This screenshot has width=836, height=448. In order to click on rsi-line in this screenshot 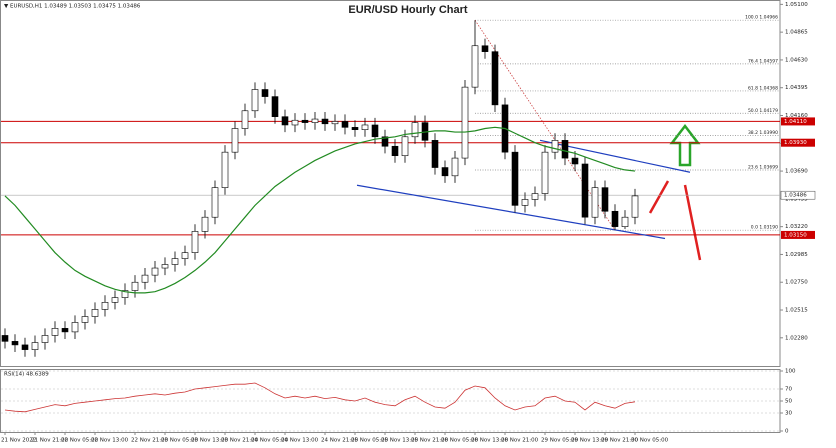, I will do `click(320, 397)`.